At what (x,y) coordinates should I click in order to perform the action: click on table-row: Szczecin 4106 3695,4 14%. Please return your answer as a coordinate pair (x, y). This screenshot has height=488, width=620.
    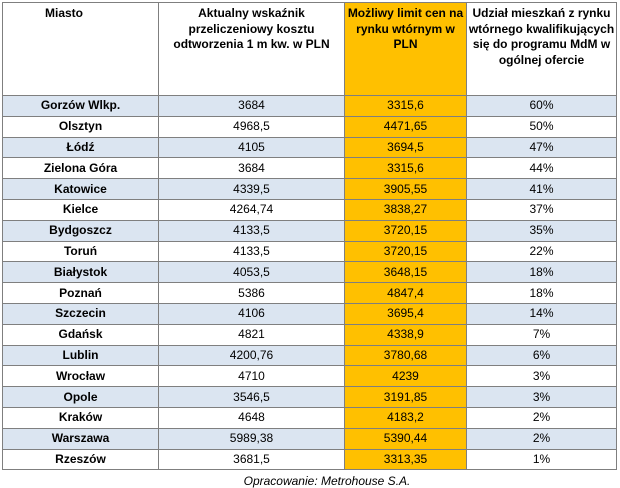
    Looking at the image, I should click on (309, 313).